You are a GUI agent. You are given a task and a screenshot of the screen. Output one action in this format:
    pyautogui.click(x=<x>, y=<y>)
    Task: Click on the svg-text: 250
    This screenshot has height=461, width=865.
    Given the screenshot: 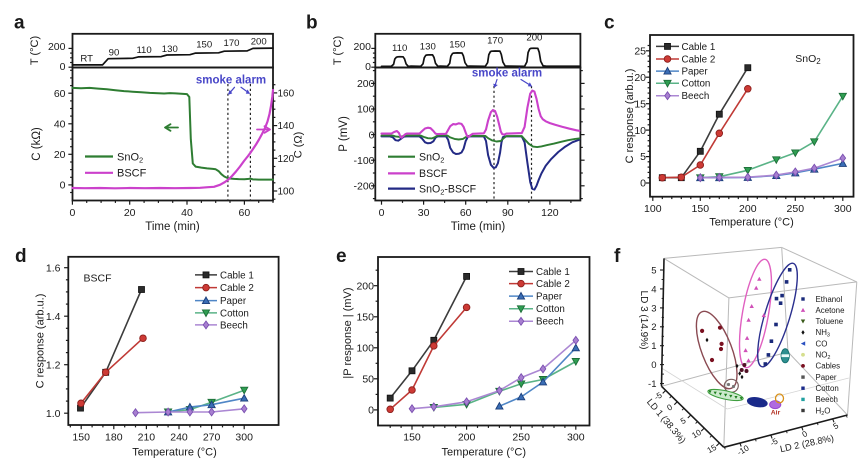 What is the action you would take?
    pyautogui.click(x=521, y=437)
    